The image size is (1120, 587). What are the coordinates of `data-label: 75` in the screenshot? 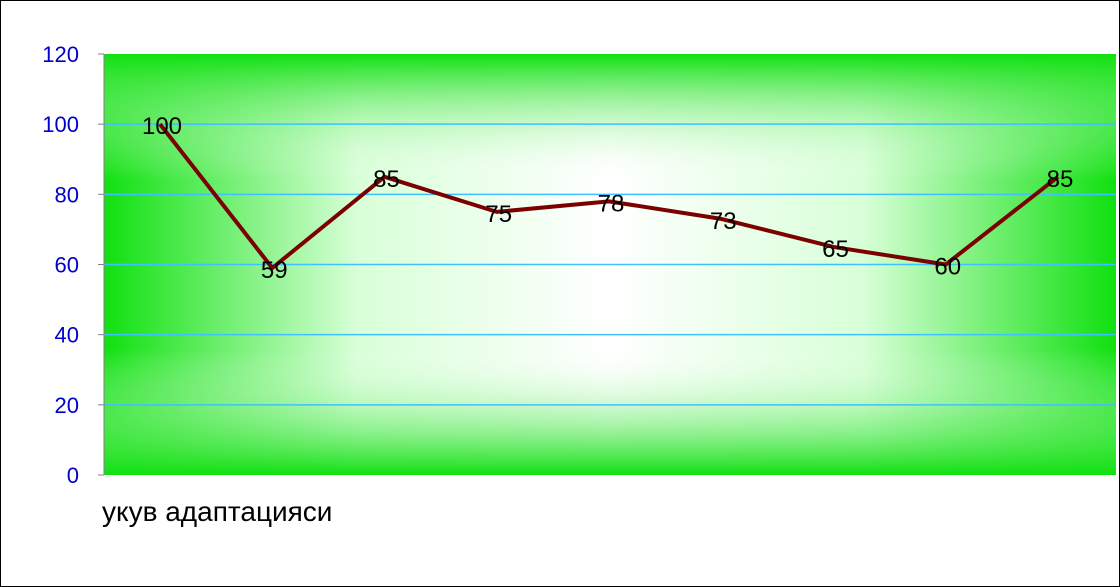 It's located at (498, 214).